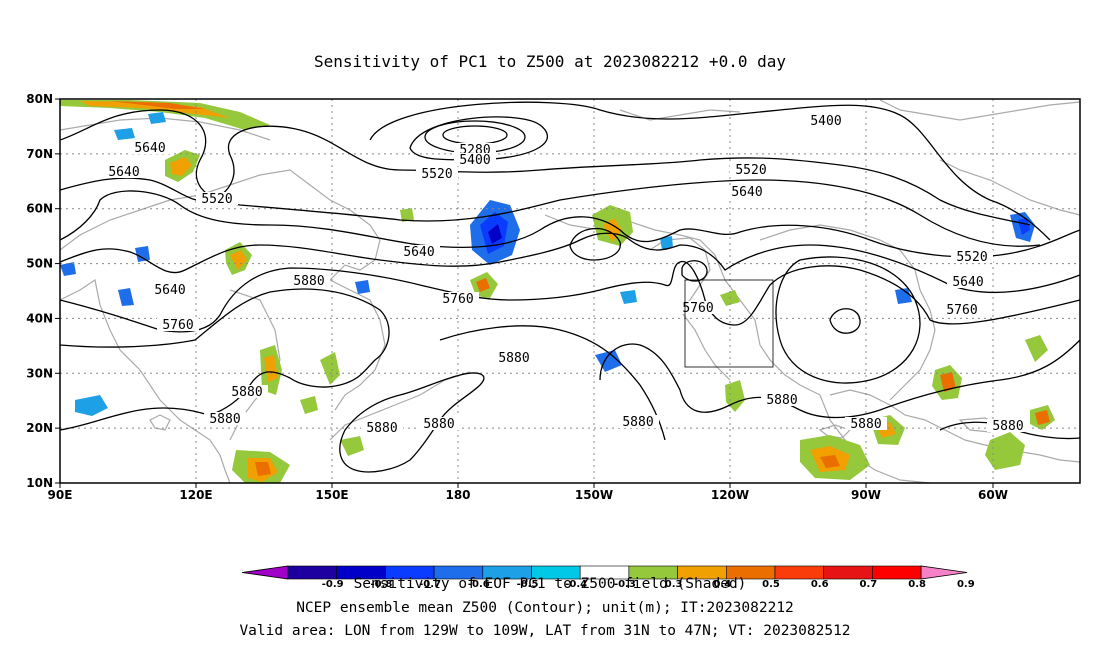 The width and height of the screenshot is (1100, 650). Describe the element at coordinates (674, 584) in the screenshot. I see `colorbar-tick-label: 0.3` at that location.